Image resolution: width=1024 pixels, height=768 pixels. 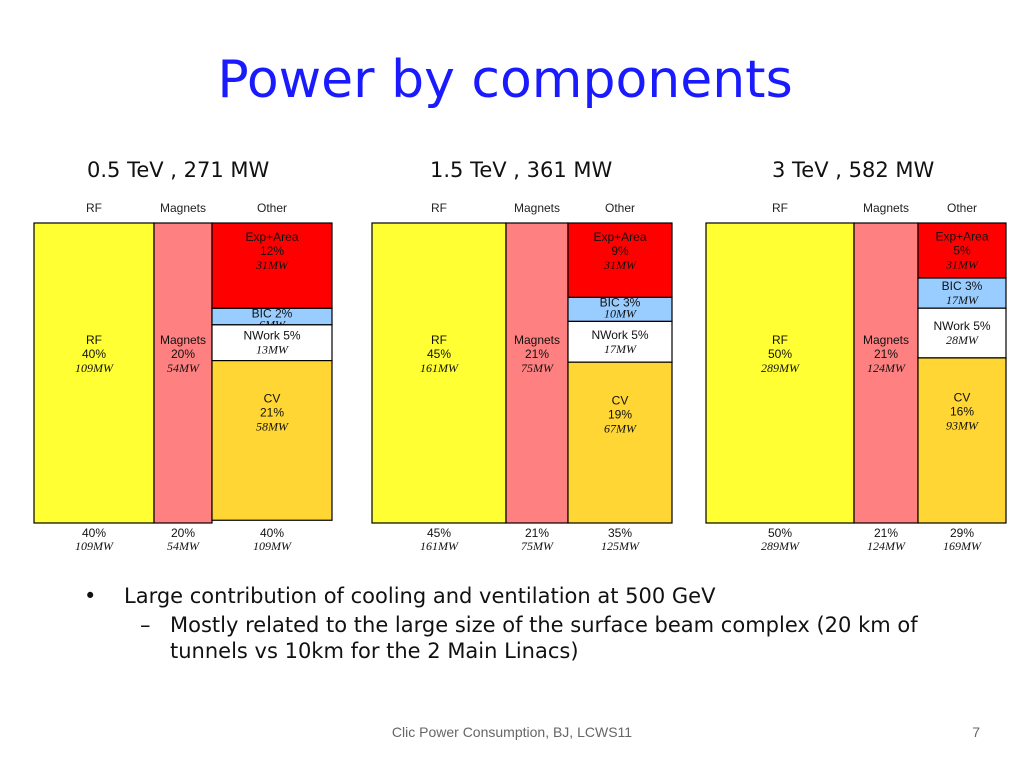 What do you see at coordinates (272, 350) in the screenshot?
I see `data-label: 13MW` at bounding box center [272, 350].